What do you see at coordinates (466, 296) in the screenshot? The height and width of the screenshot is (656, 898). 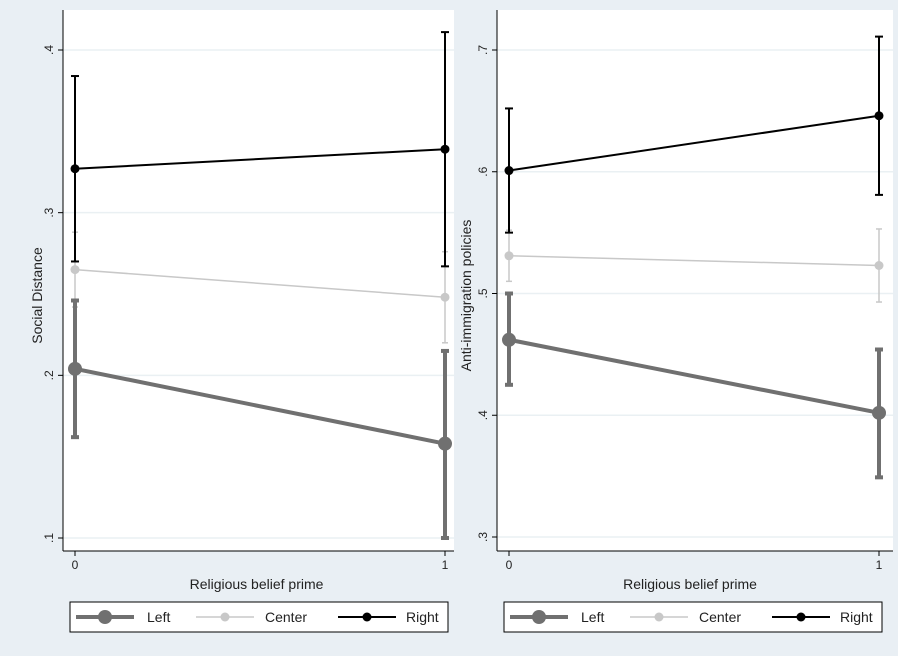 I see `y-axis-title: Anti-immigration policies` at bounding box center [466, 296].